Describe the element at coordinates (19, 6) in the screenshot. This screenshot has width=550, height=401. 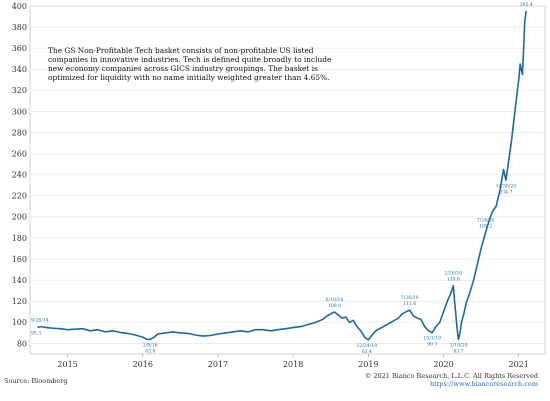
I see `y-tick-label: 400` at that location.